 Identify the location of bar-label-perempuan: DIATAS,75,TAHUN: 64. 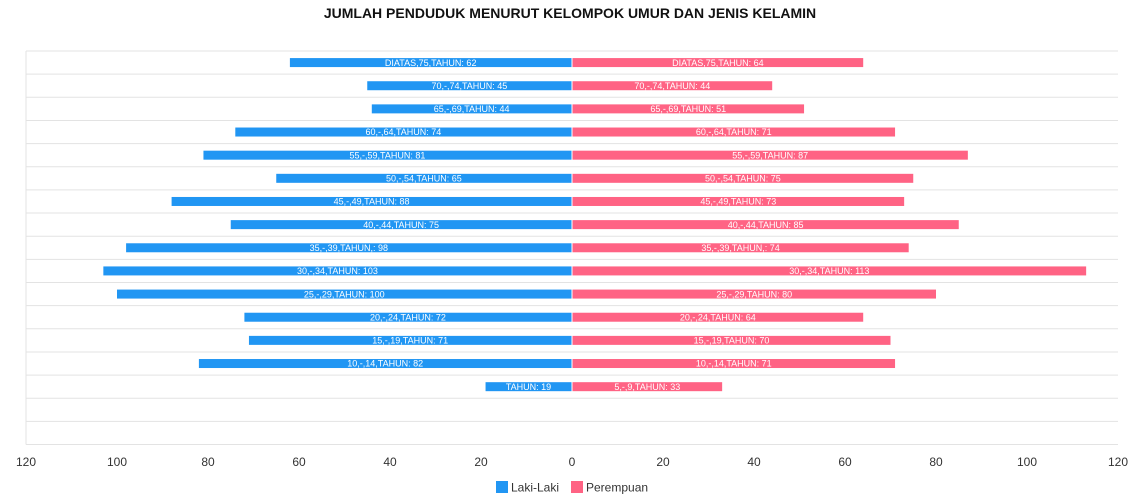
(718, 63).